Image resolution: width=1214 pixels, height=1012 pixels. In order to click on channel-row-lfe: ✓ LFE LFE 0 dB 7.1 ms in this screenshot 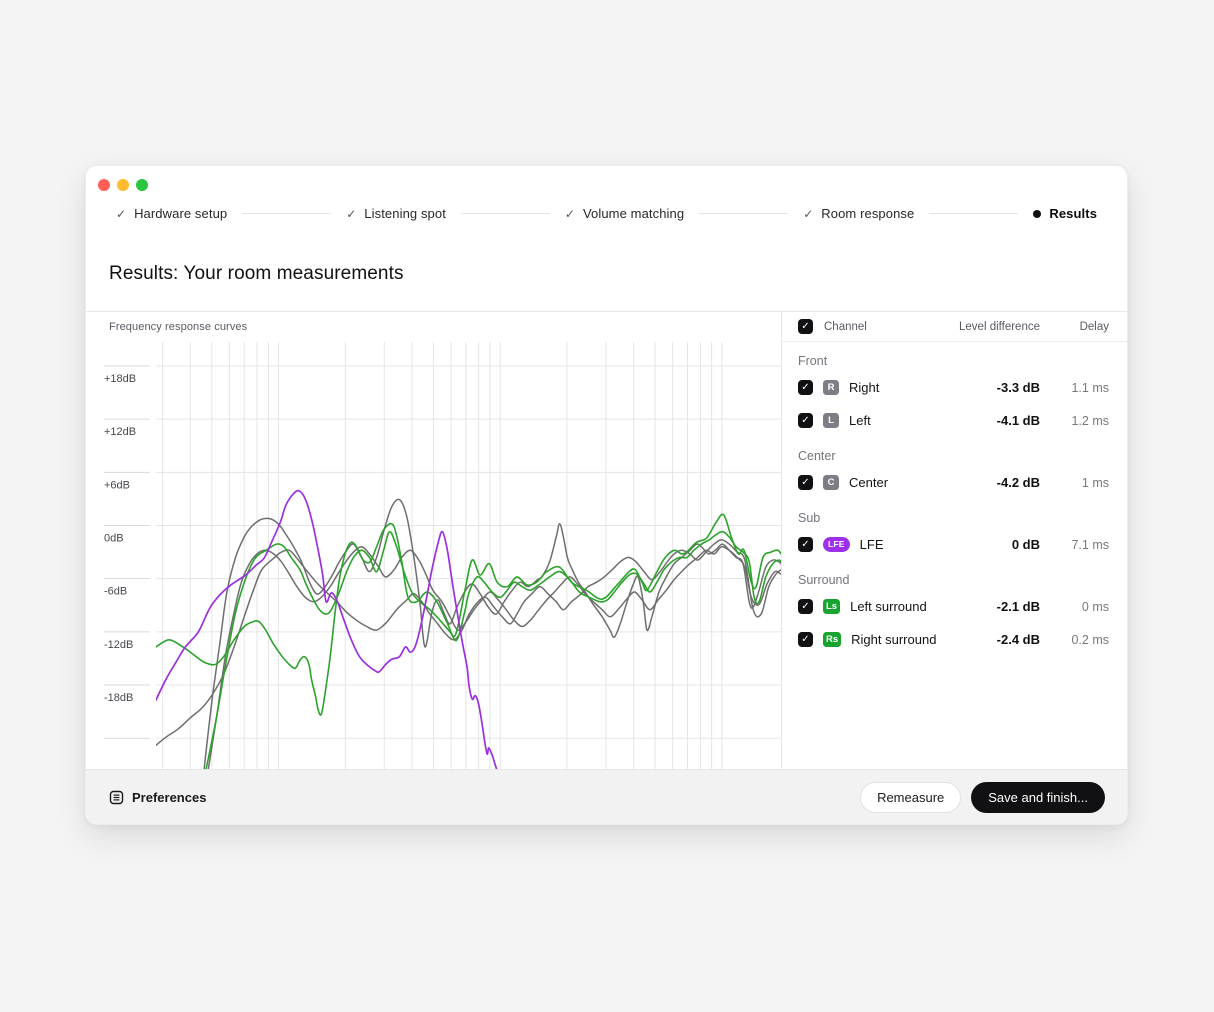, I will do `click(954, 544)`.